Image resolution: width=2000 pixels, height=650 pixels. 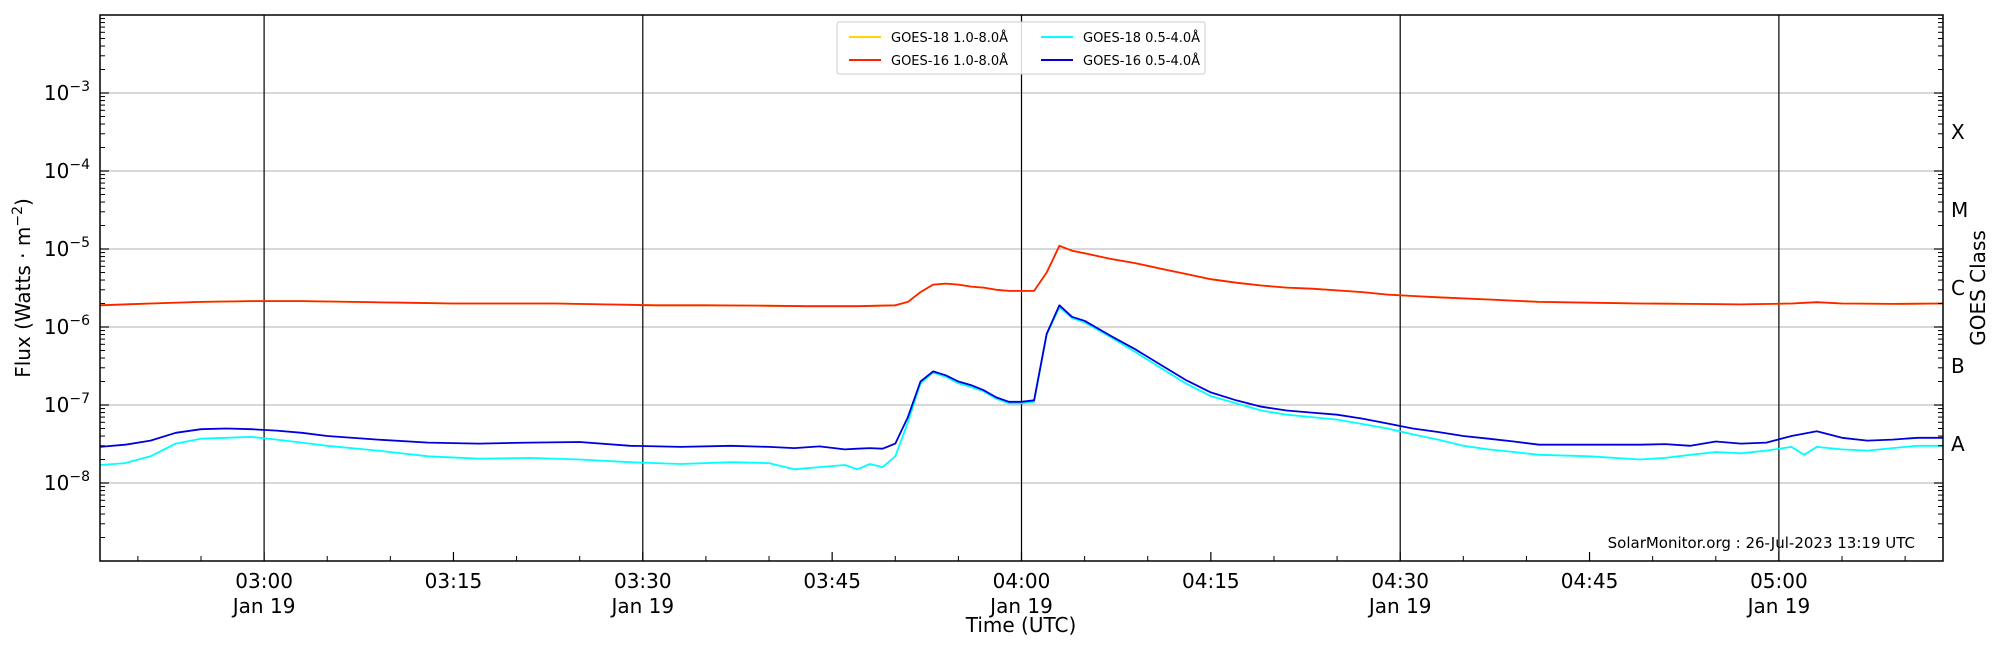 What do you see at coordinates (1958, 366) in the screenshot?
I see `goes-class-label-b: B` at bounding box center [1958, 366].